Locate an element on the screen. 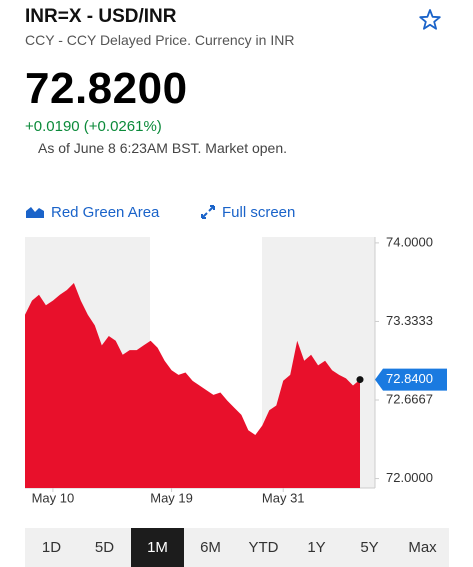  x-tick-label: May 31 is located at coordinates (283, 497).